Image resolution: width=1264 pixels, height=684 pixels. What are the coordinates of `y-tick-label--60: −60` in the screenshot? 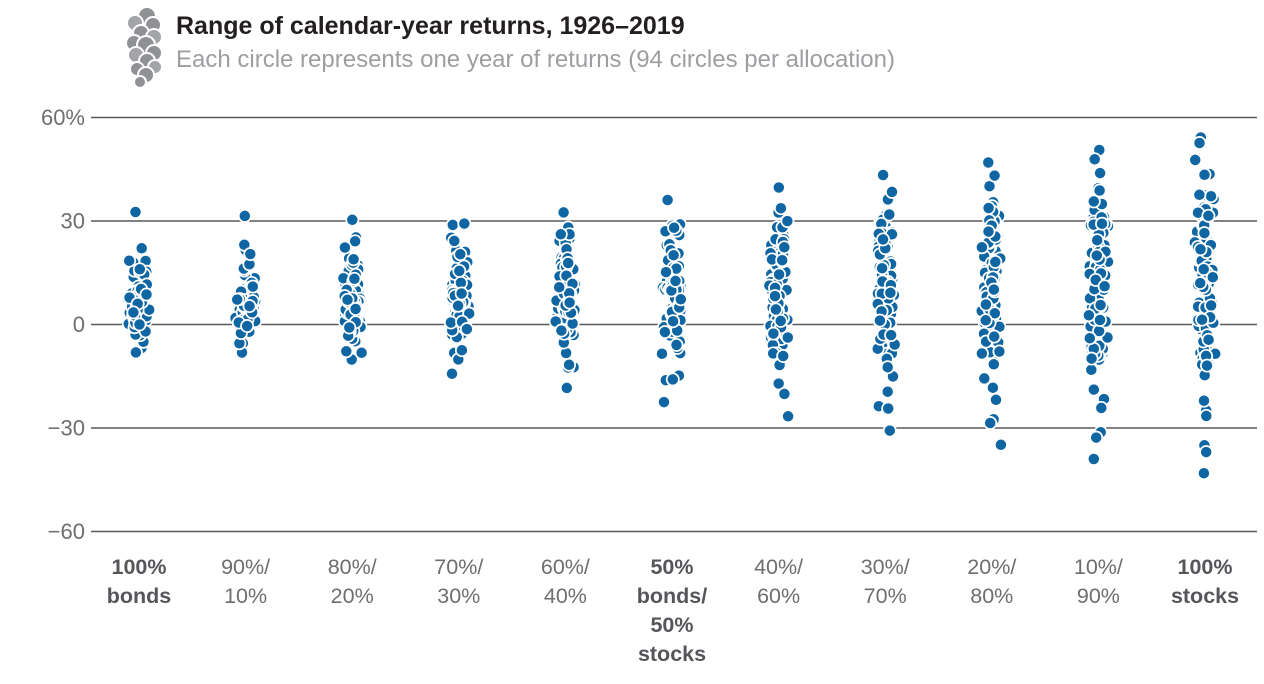 It's located at (66, 531).